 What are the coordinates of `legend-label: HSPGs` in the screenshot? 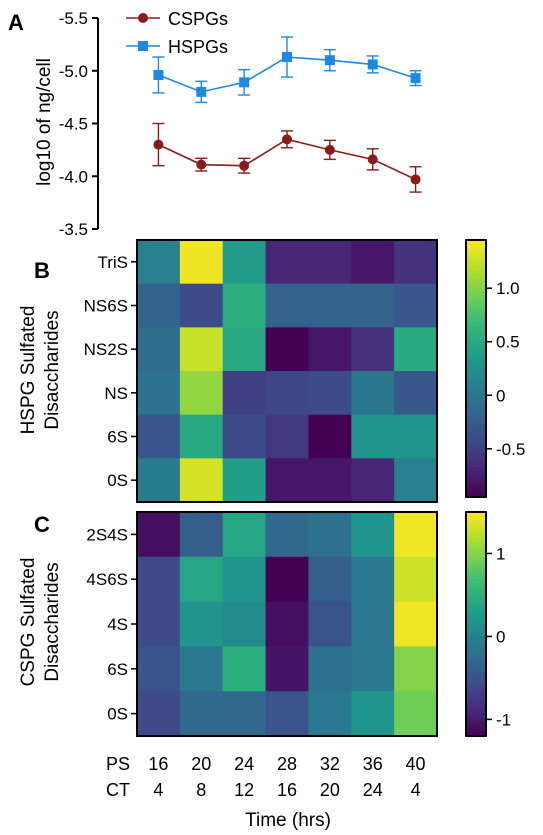 It's located at (198, 47).